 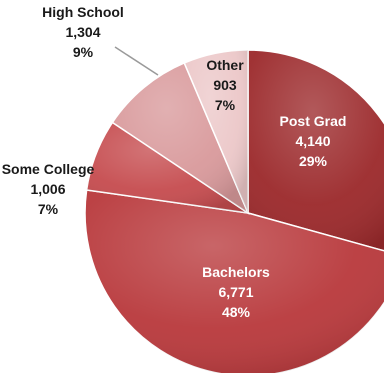 I want to click on data-label-bachelors: Bachelors 6,771 48%, so click(x=236, y=292).